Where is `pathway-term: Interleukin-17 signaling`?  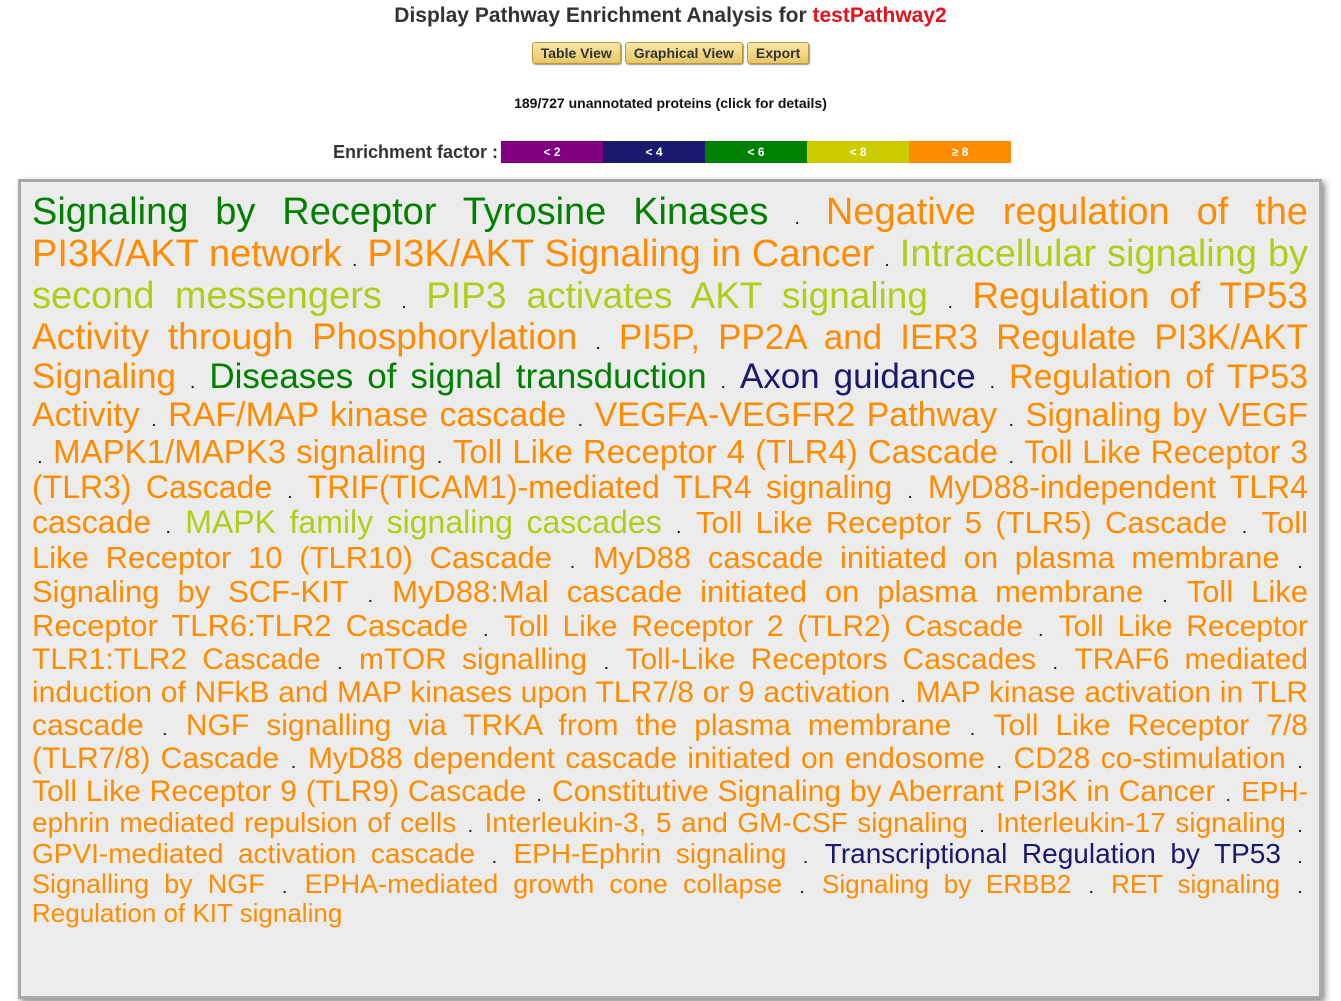
pathway-term: Interleukin-17 signaling is located at coordinates (1141, 822).